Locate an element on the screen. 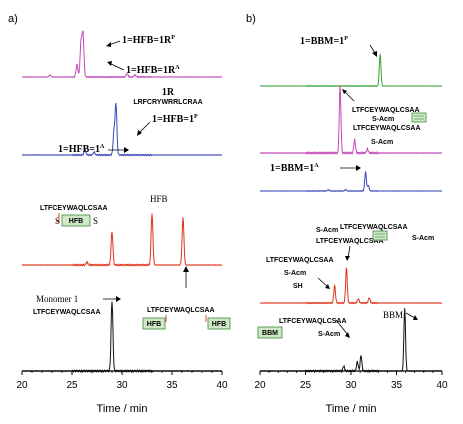 The image size is (463, 424). b-blk-arrow is located at coordinates (342, 327).